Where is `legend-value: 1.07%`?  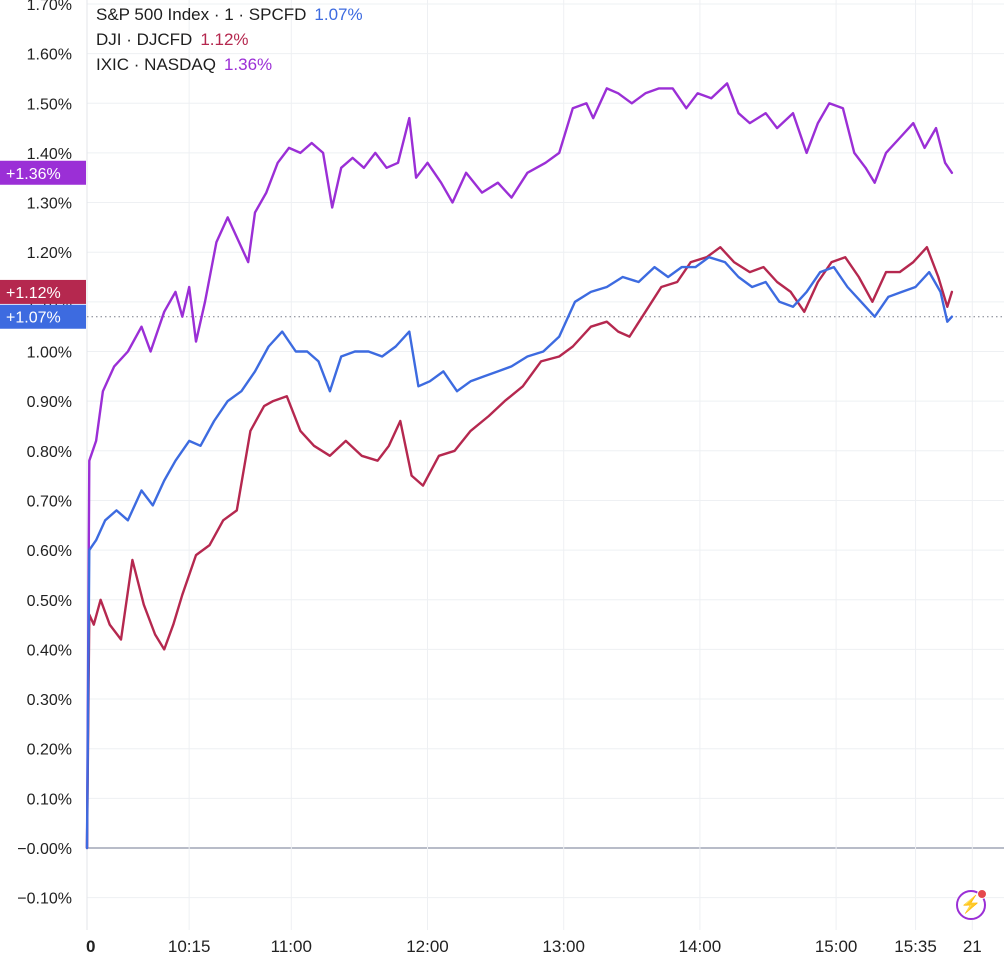 legend-value: 1.07% is located at coordinates (338, 14).